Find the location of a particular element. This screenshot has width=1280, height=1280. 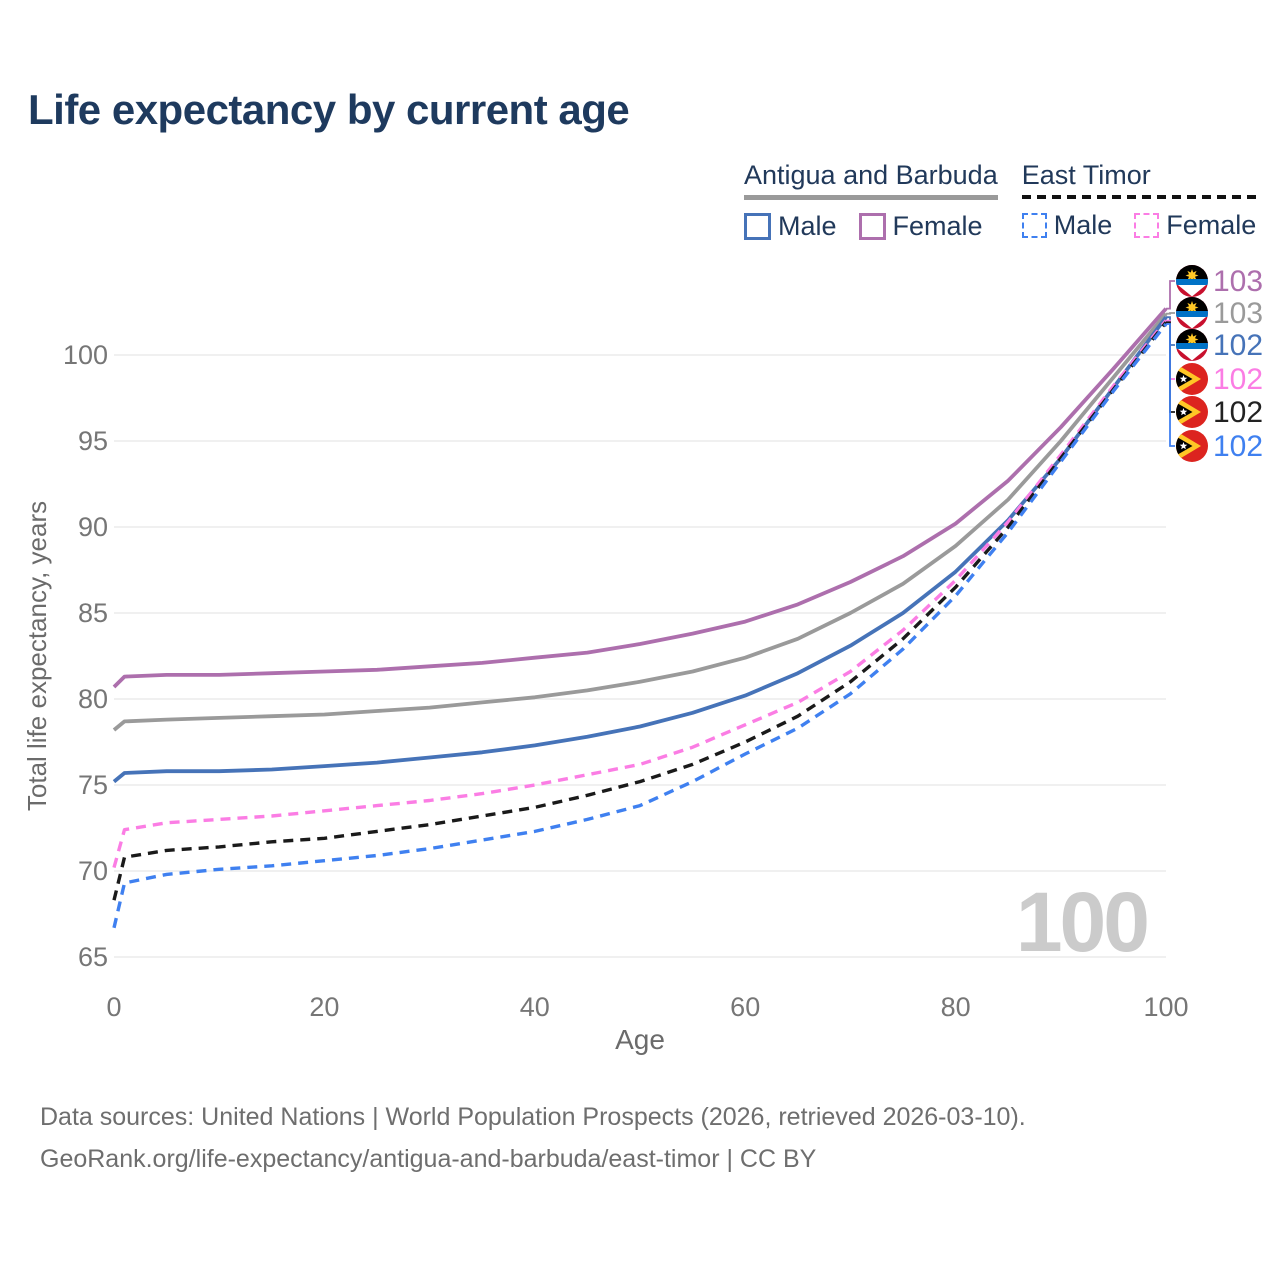

x-tick-label-80: 80 is located at coordinates (956, 1007).